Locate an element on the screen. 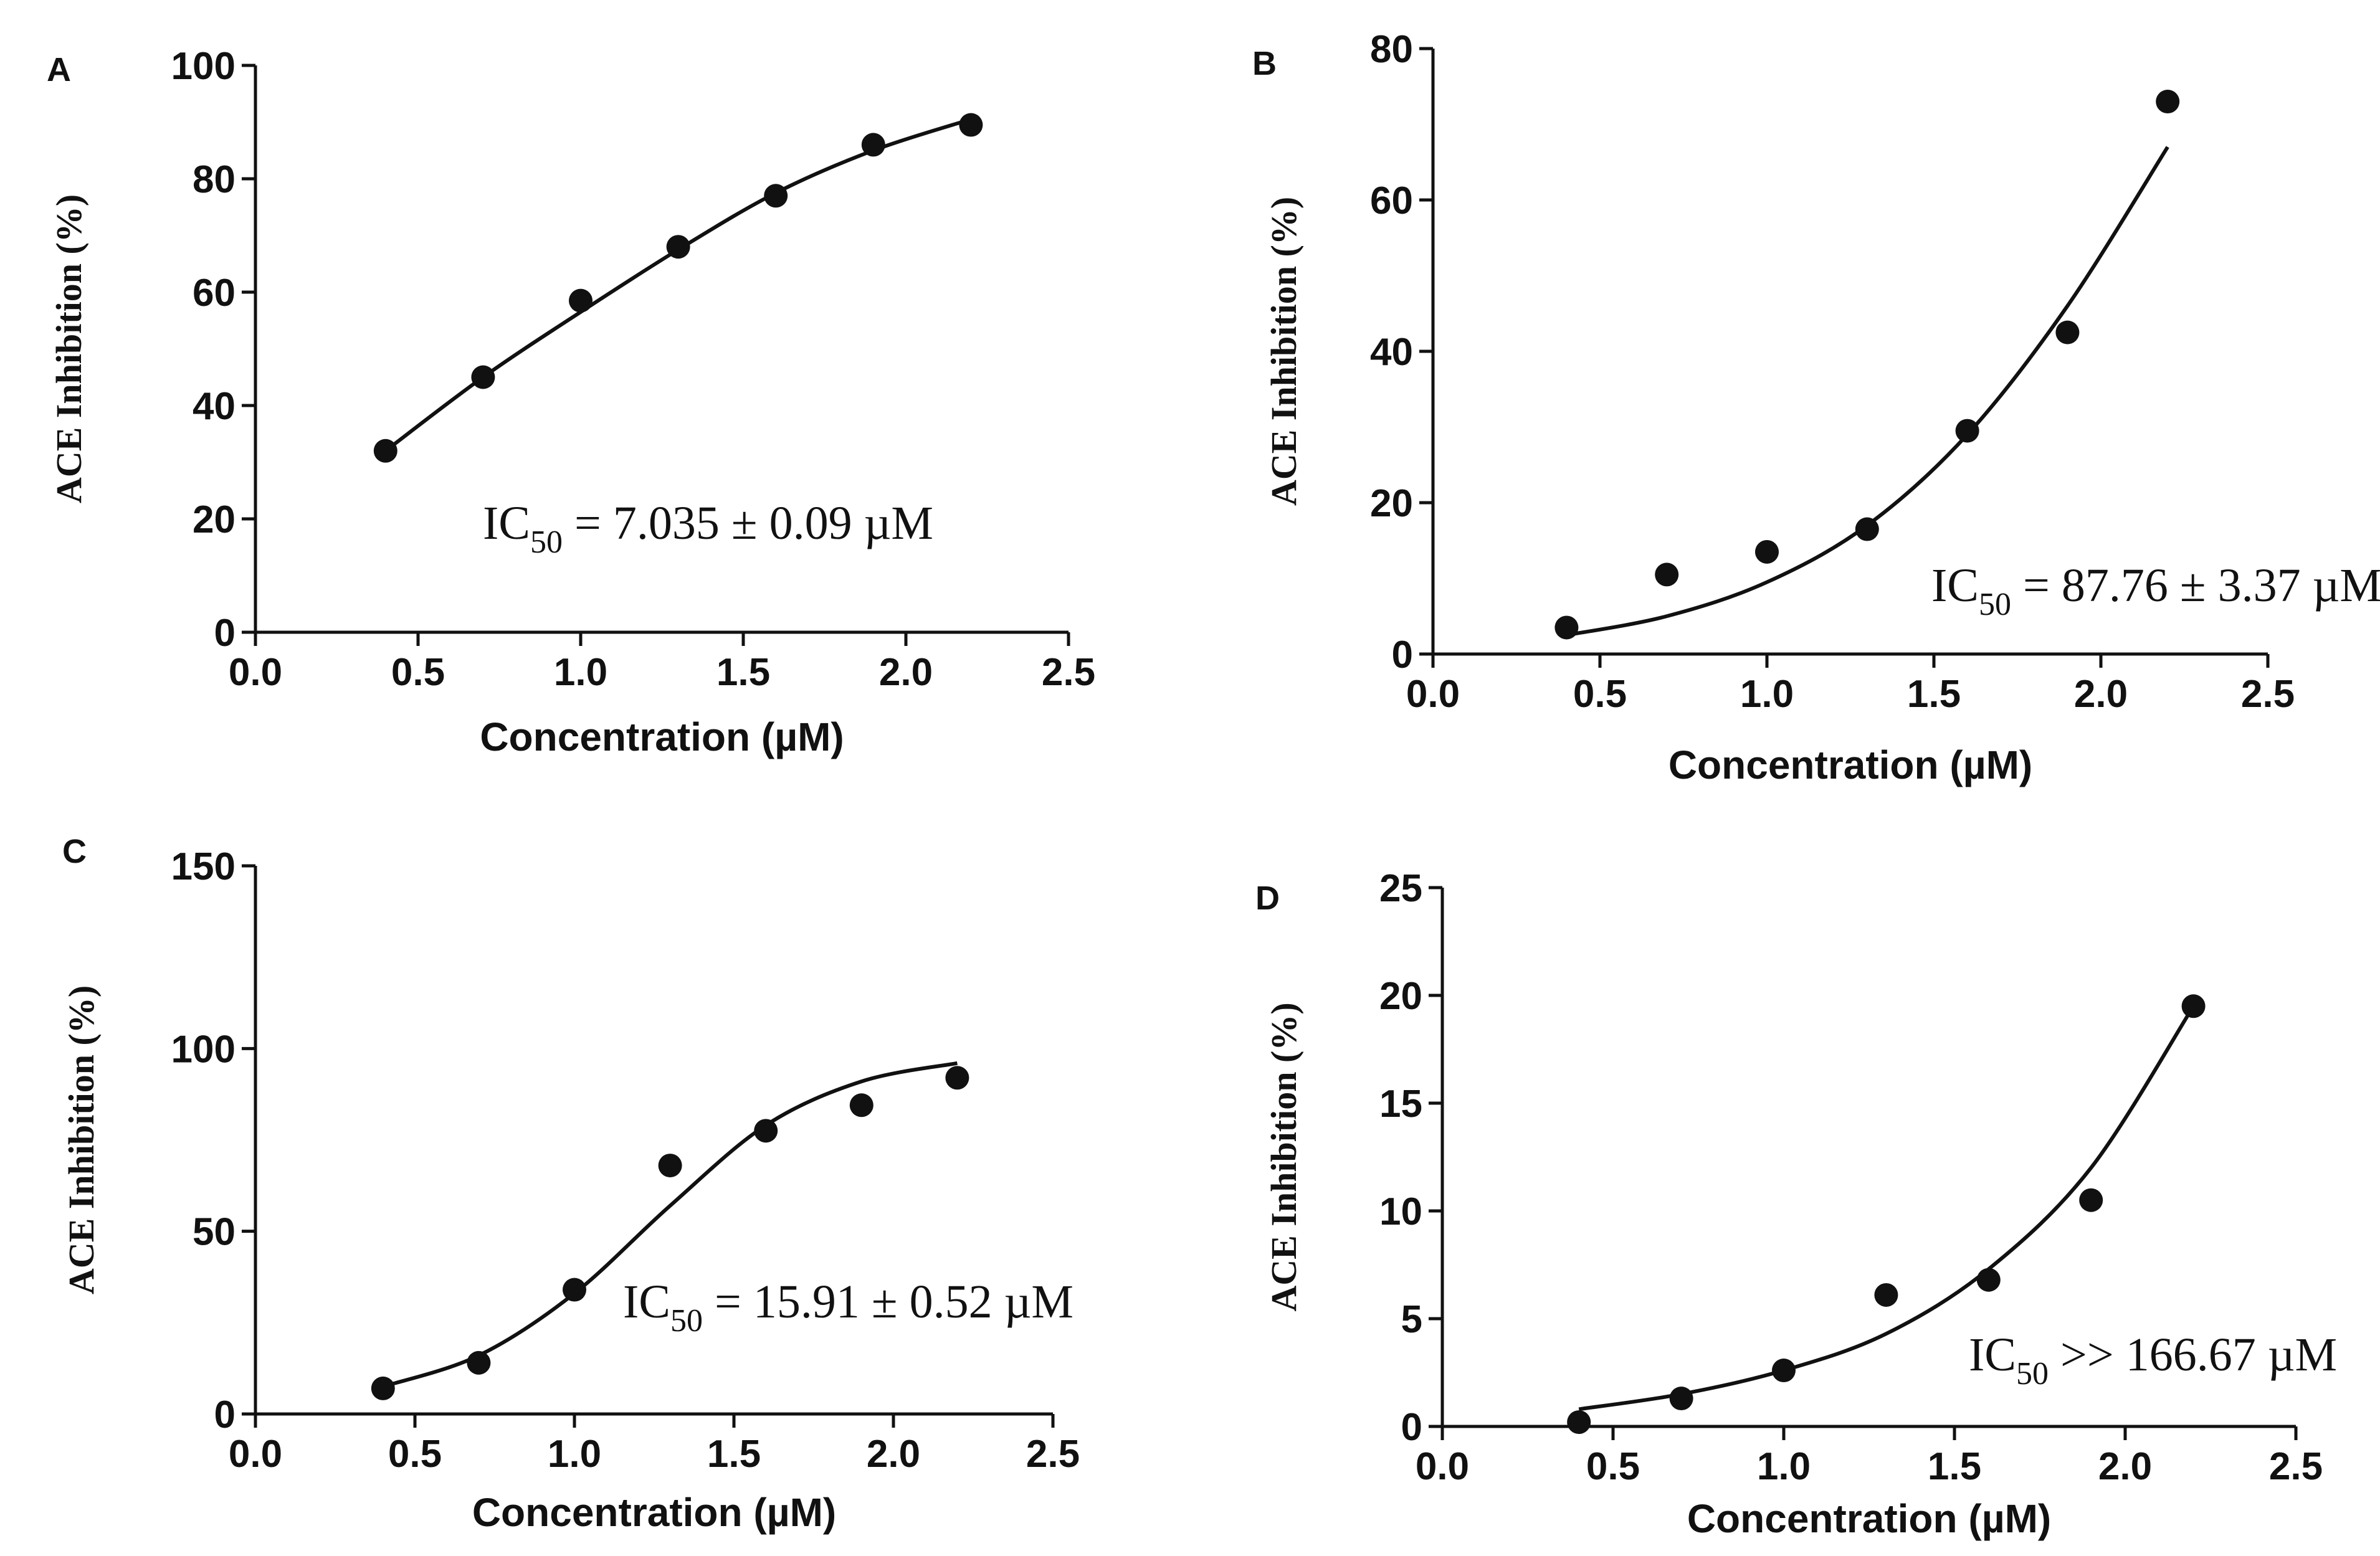 This screenshot has width=2380, height=1556. ic50-annotation: IC50 >> 166.67 µM is located at coordinates (2153, 1361).